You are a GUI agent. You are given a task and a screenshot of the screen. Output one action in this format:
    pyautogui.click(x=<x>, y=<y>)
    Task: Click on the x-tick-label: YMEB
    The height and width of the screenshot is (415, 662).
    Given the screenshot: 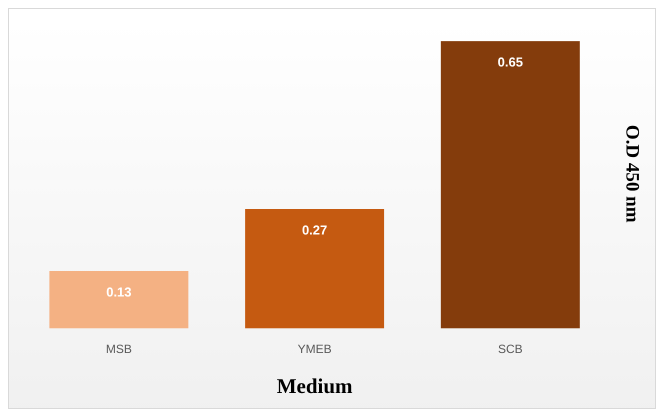 What is the action you would take?
    pyautogui.click(x=315, y=349)
    